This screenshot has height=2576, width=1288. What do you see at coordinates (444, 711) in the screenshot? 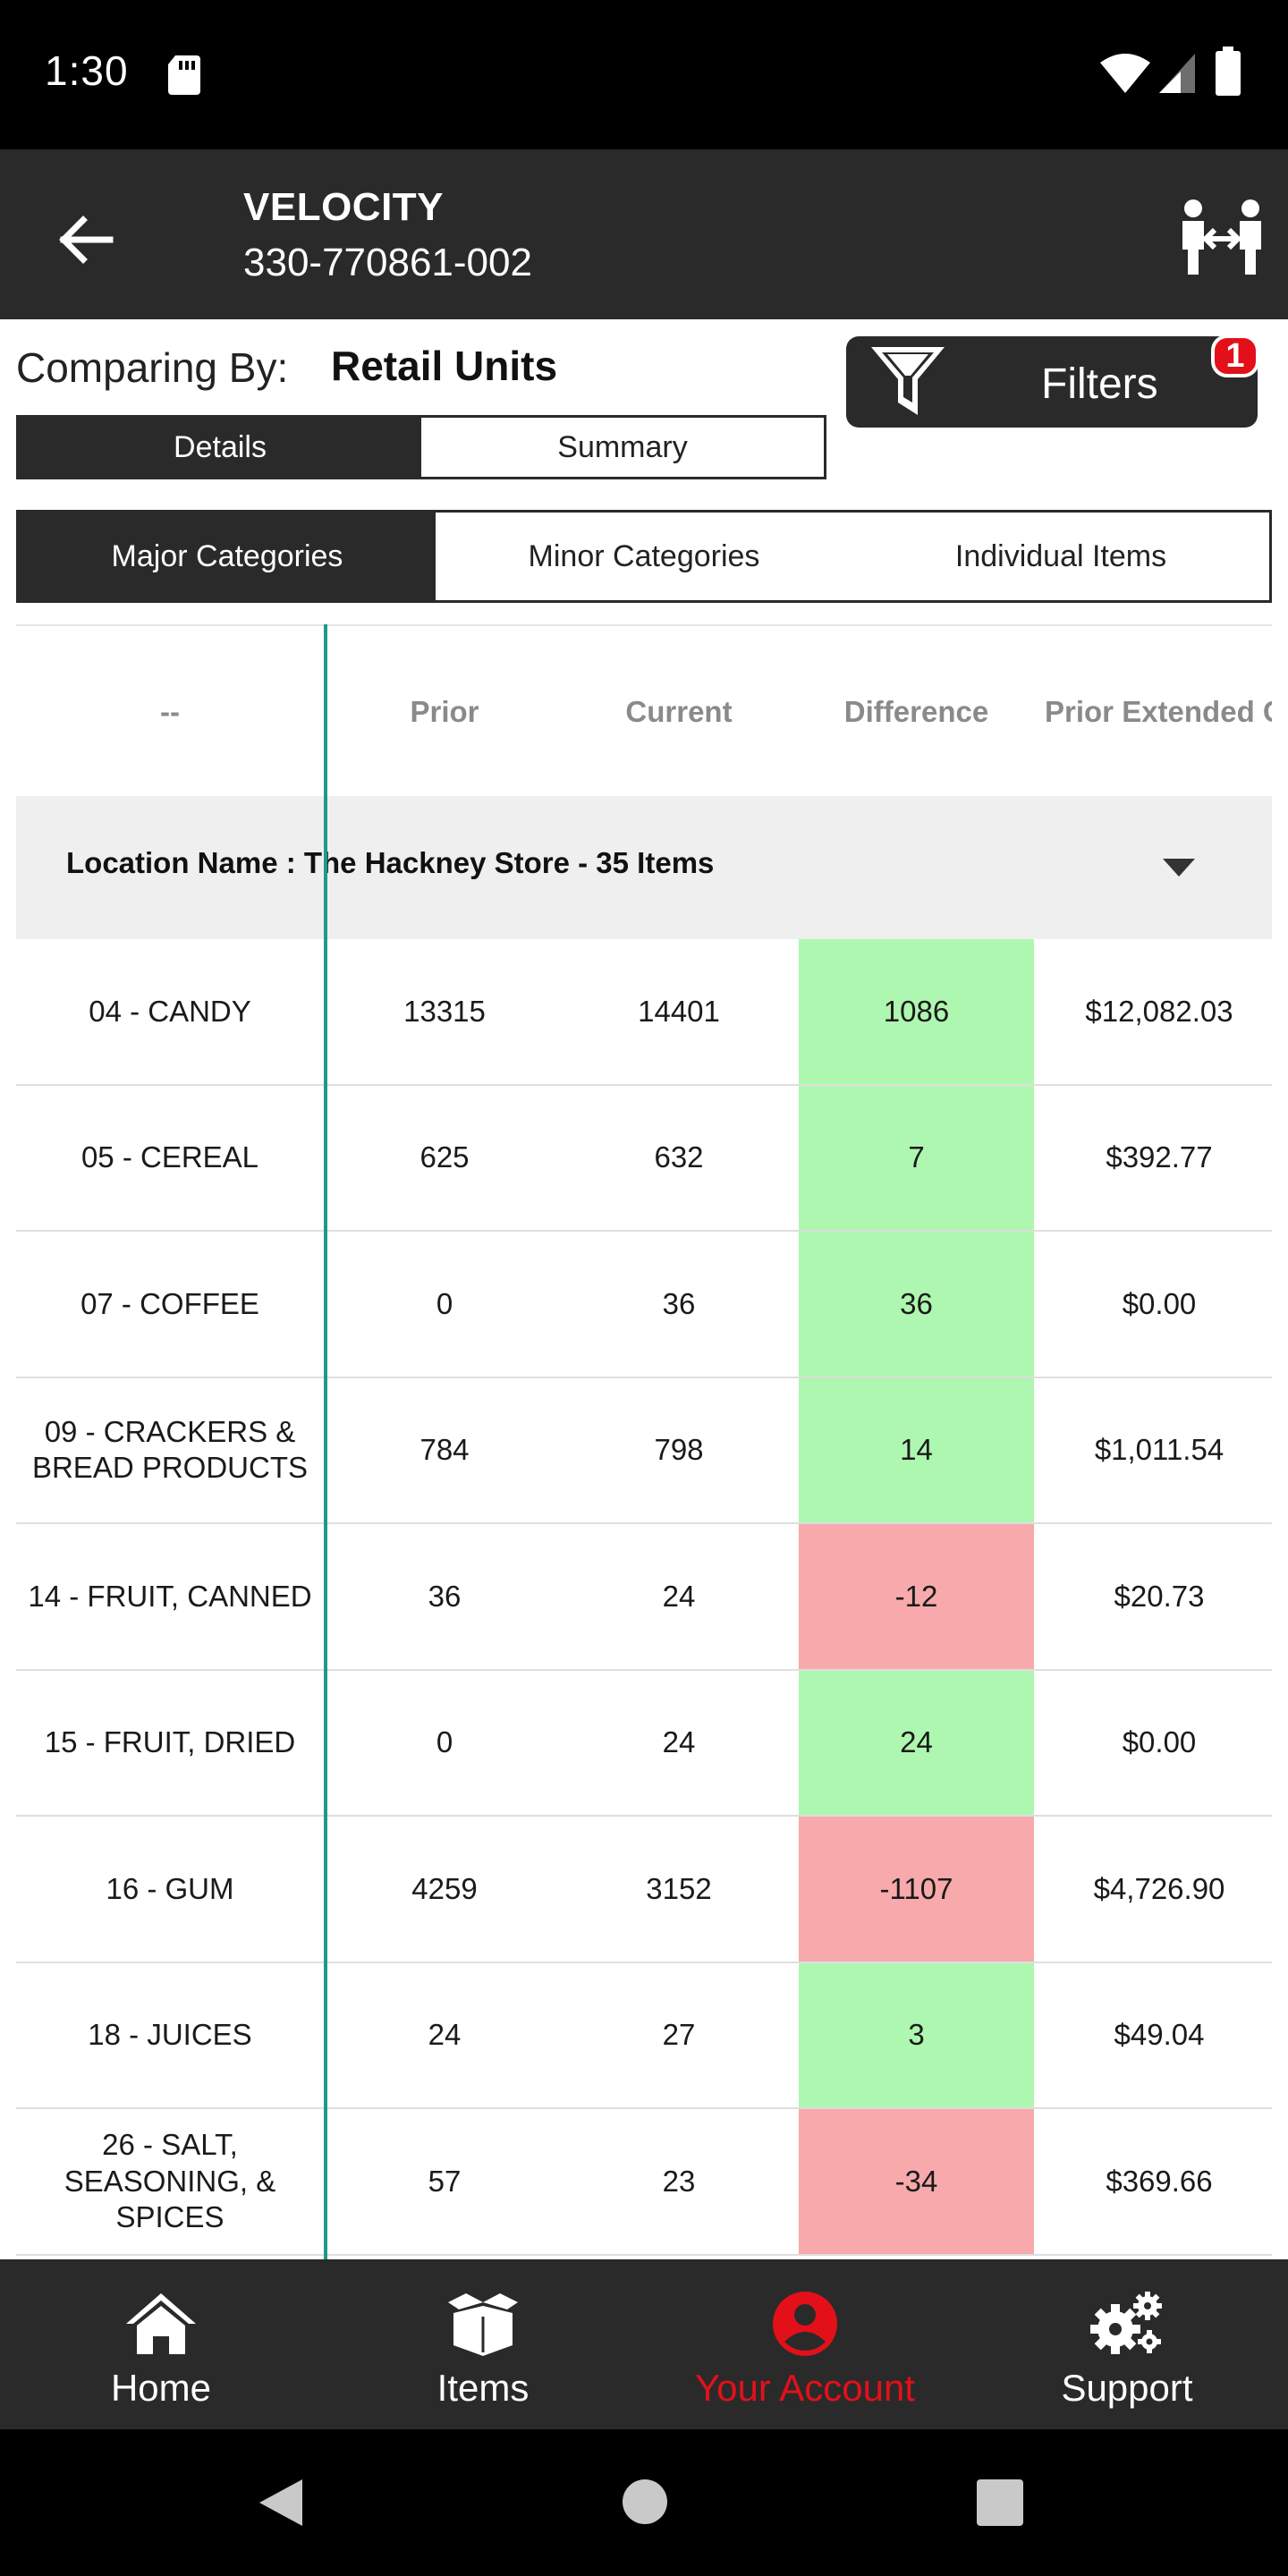
I see `column-header-prior: Prior` at bounding box center [444, 711].